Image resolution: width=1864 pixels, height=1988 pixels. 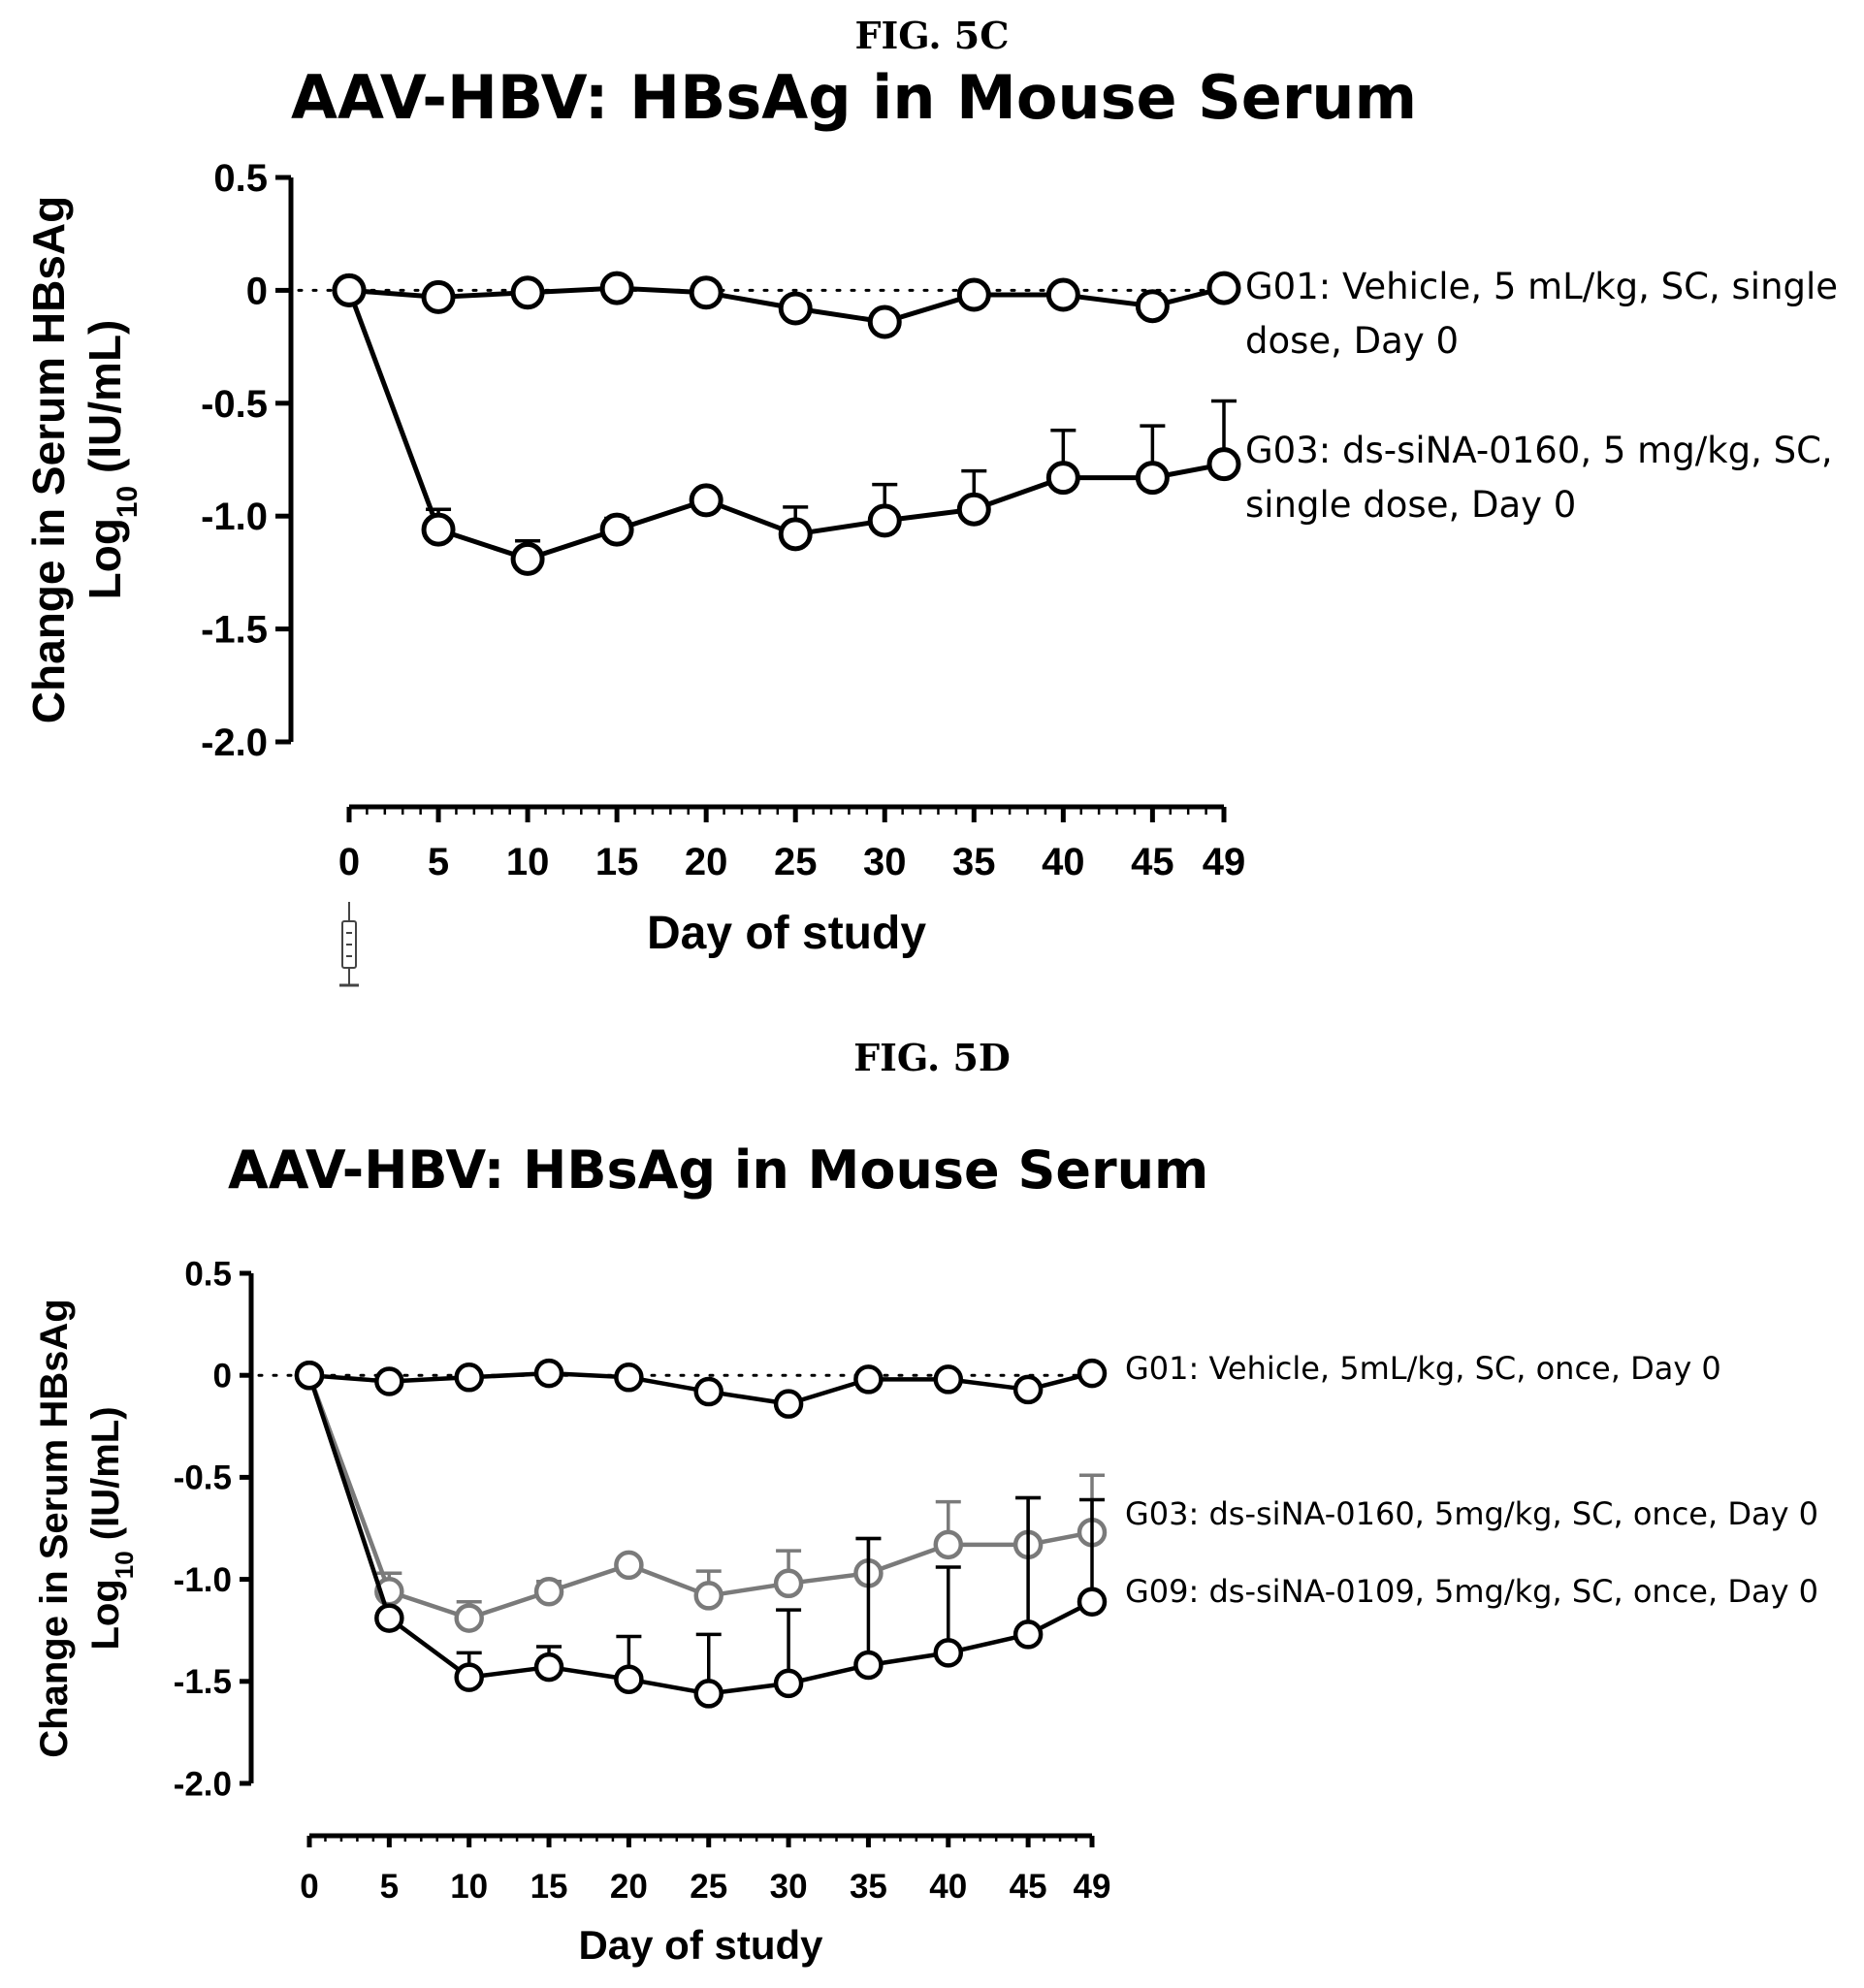 I want to click on series-label: G03: ds-siNA-0160, 5 mg/kg, SC,, so click(x=1539, y=450).